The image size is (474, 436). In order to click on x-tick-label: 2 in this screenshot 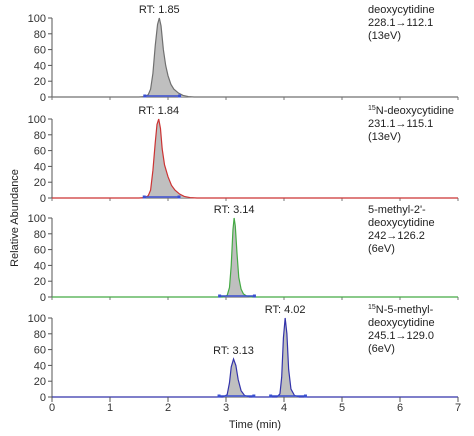, I will do `click(168, 408)`.